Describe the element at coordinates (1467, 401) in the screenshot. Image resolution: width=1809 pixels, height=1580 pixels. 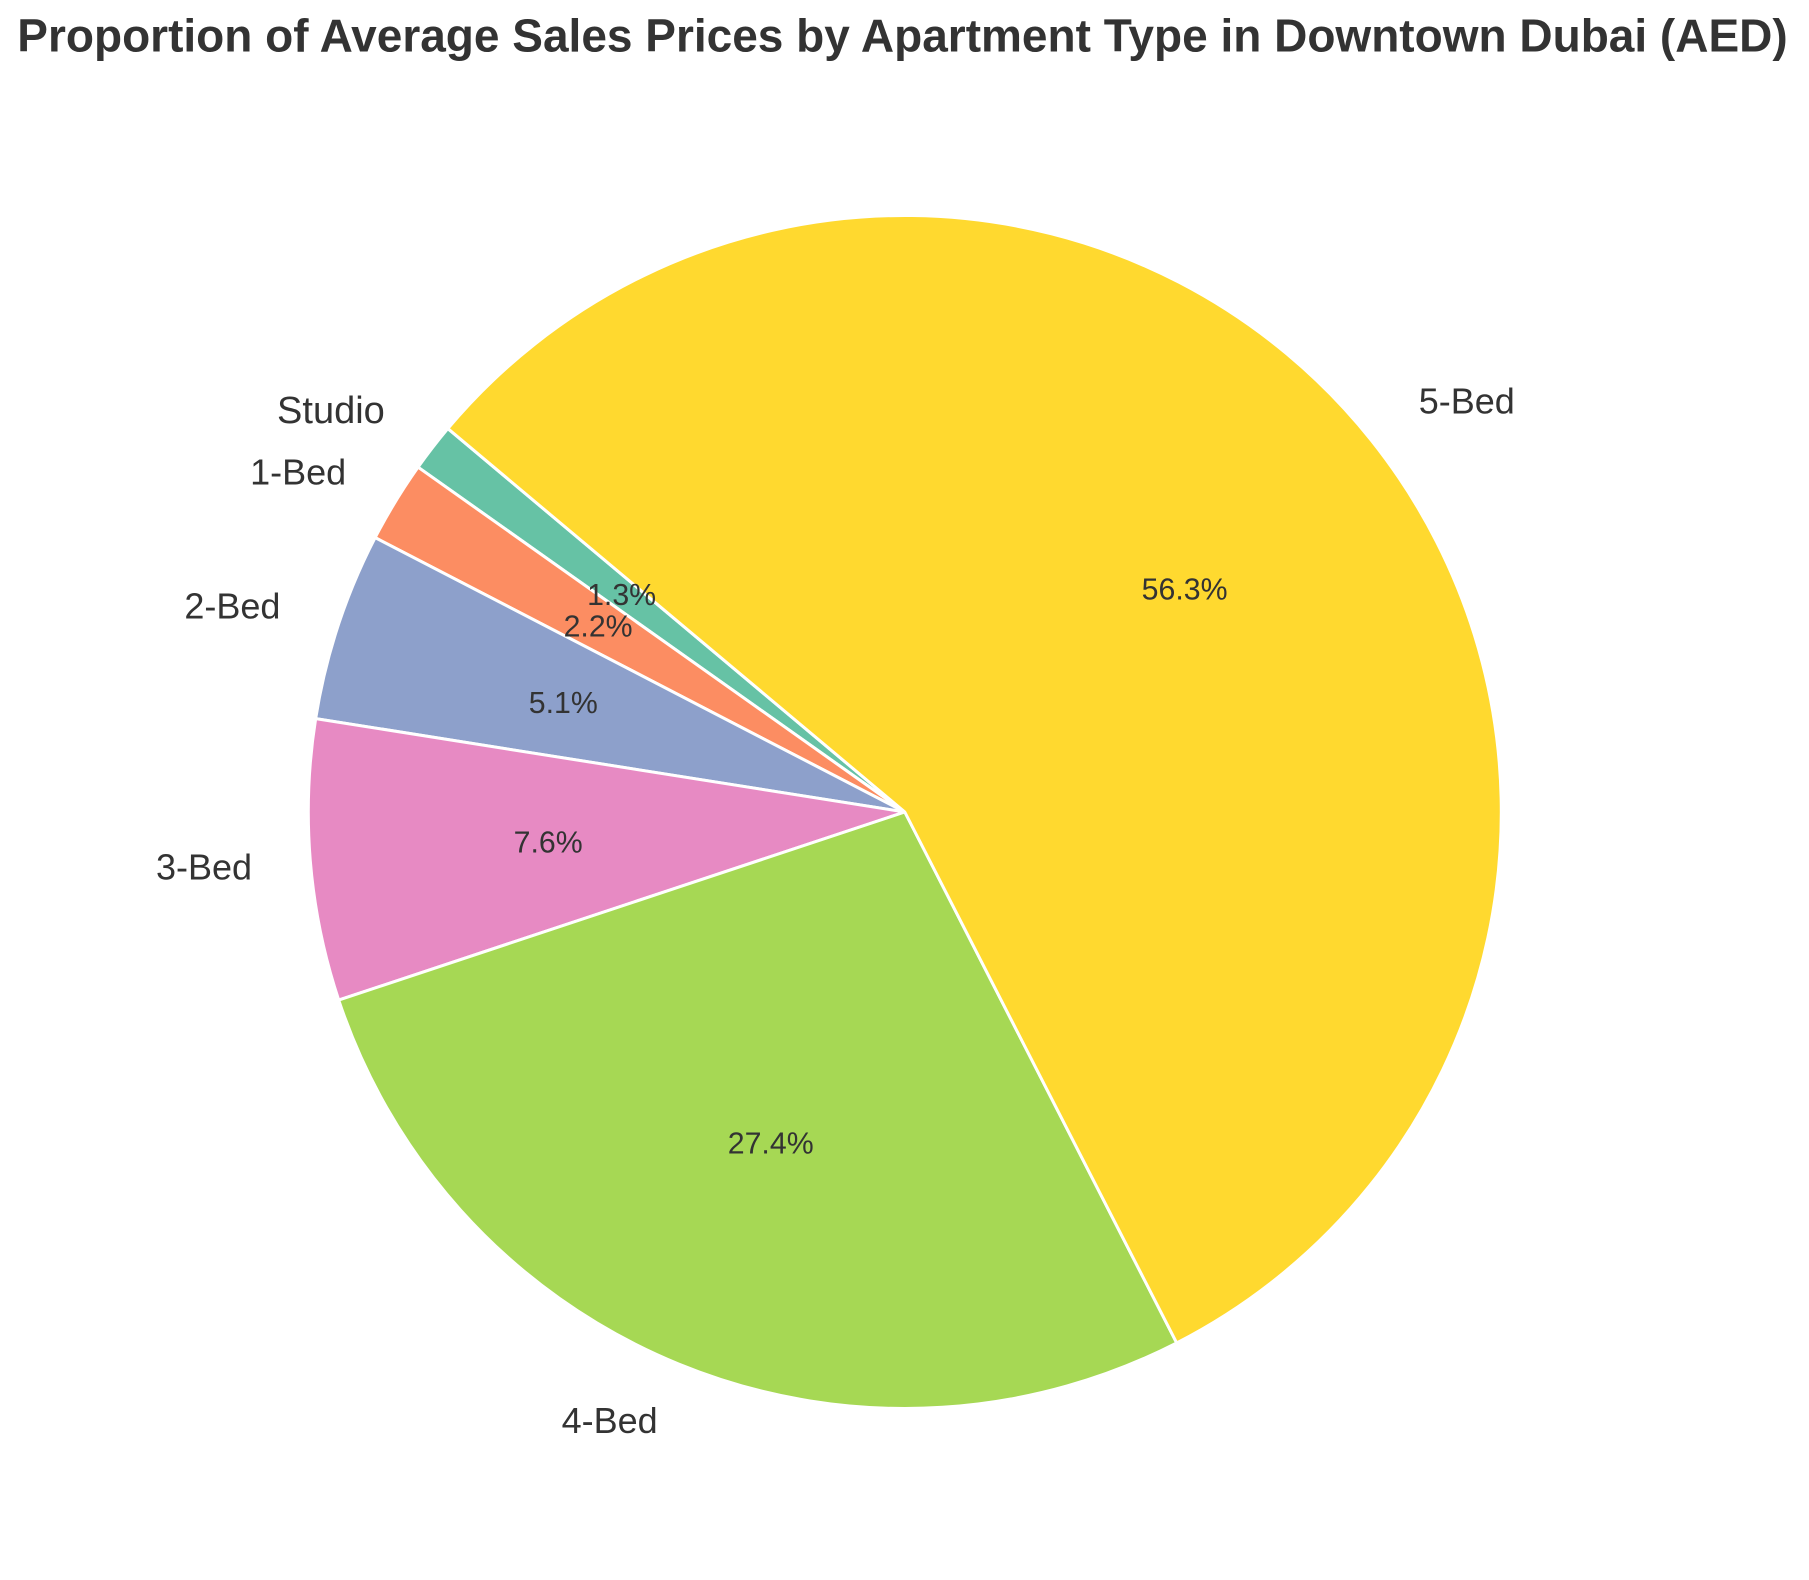
I see `svg-text: 5-Bed` at that location.